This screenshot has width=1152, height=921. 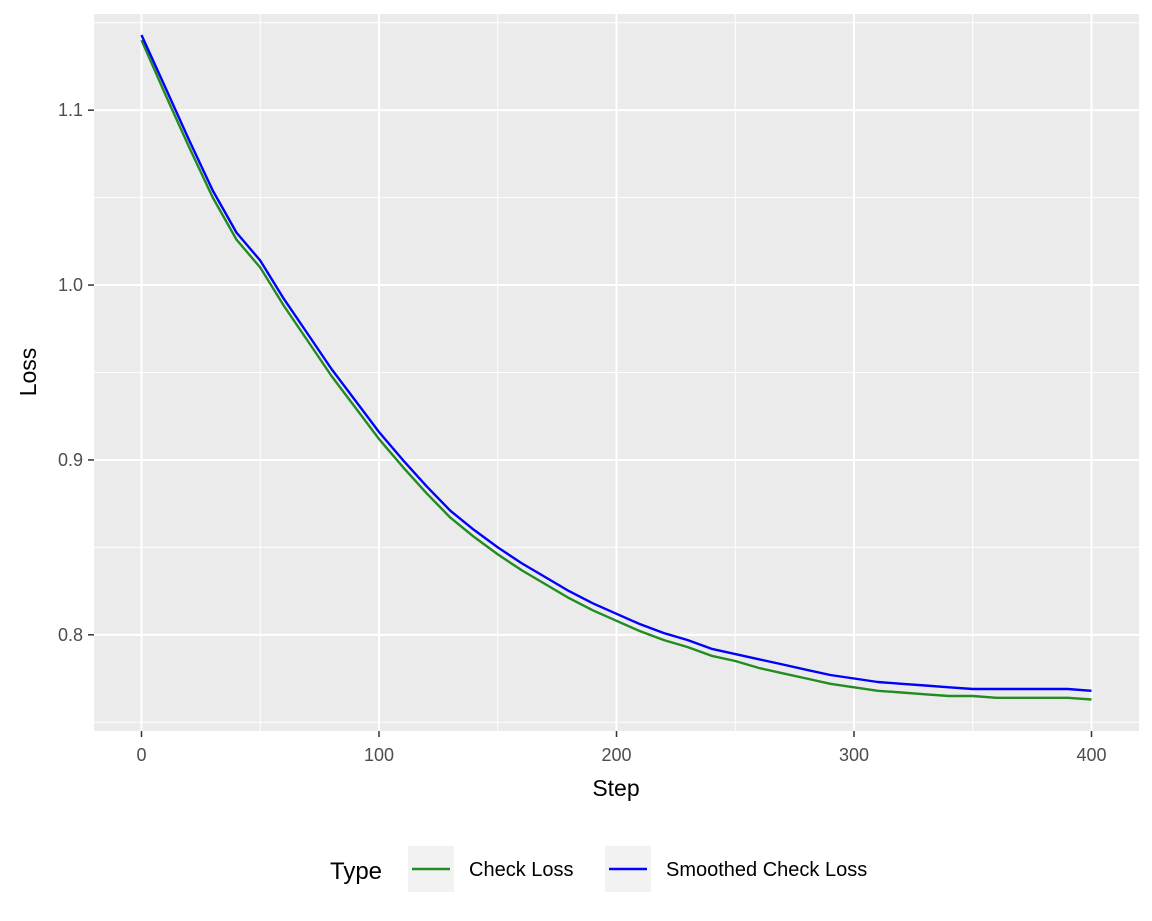 What do you see at coordinates (70, 635) in the screenshot?
I see `y-tick-label: 0.8` at bounding box center [70, 635].